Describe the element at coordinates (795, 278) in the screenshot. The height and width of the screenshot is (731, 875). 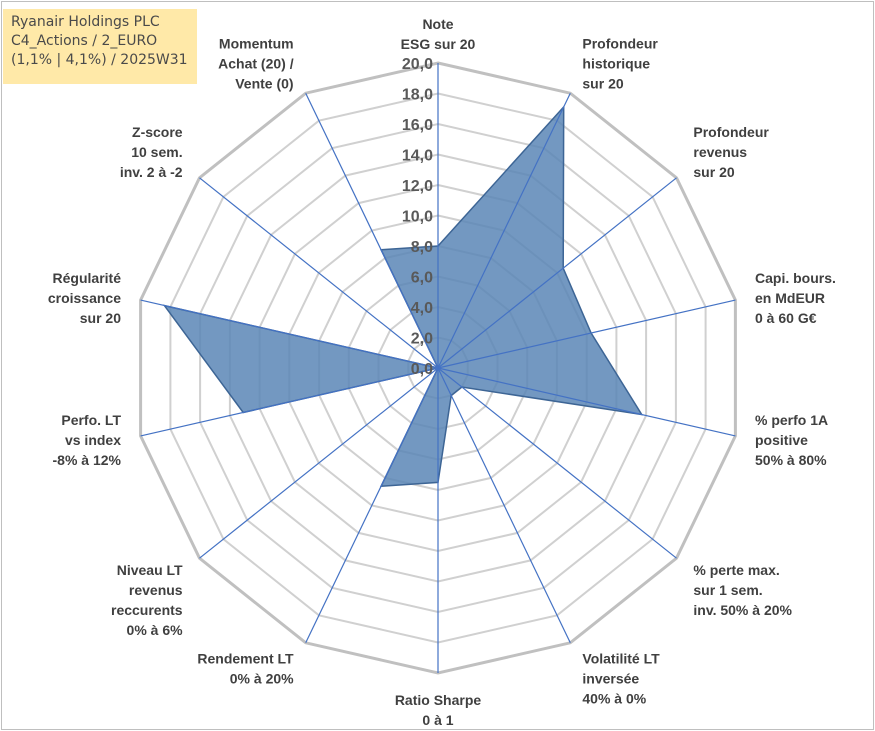
I see `axis-label-line: Capi. bours.` at that location.